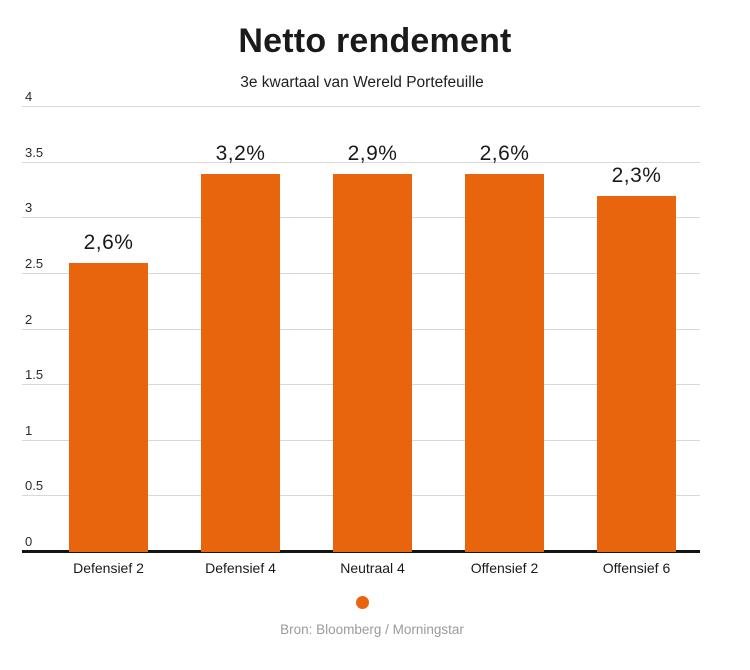 Image resolution: width=750 pixels, height=670 pixels. What do you see at coordinates (362, 602) in the screenshot?
I see `legend-dot-icon` at bounding box center [362, 602].